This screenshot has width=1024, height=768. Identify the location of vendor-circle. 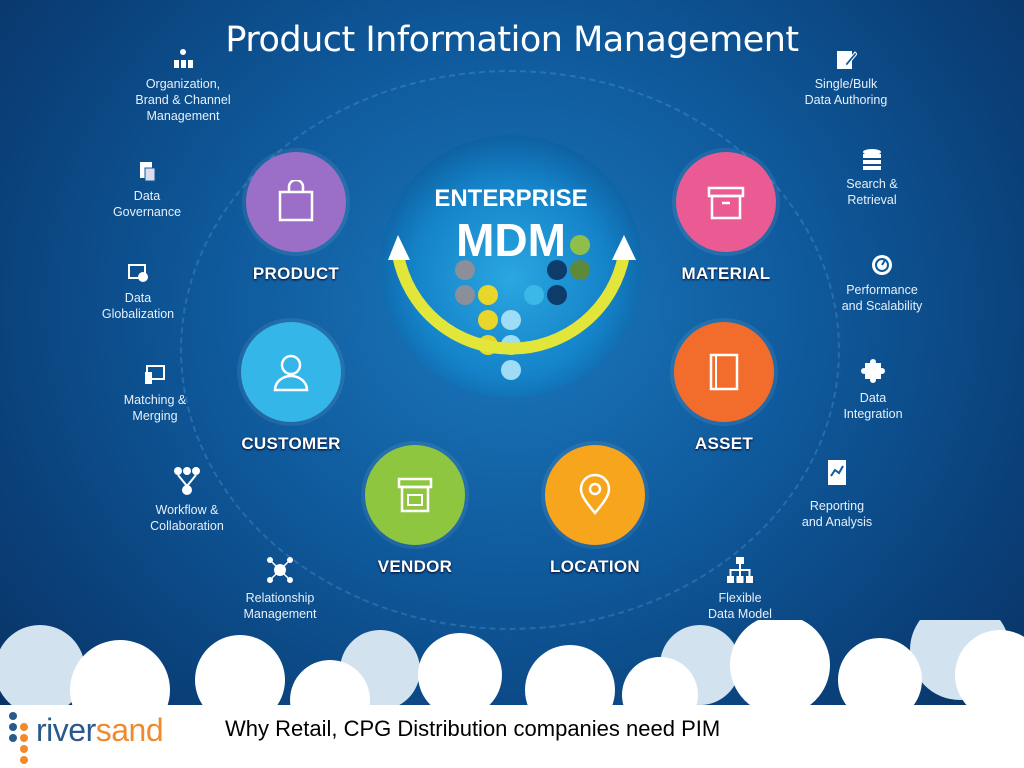
(415, 495).